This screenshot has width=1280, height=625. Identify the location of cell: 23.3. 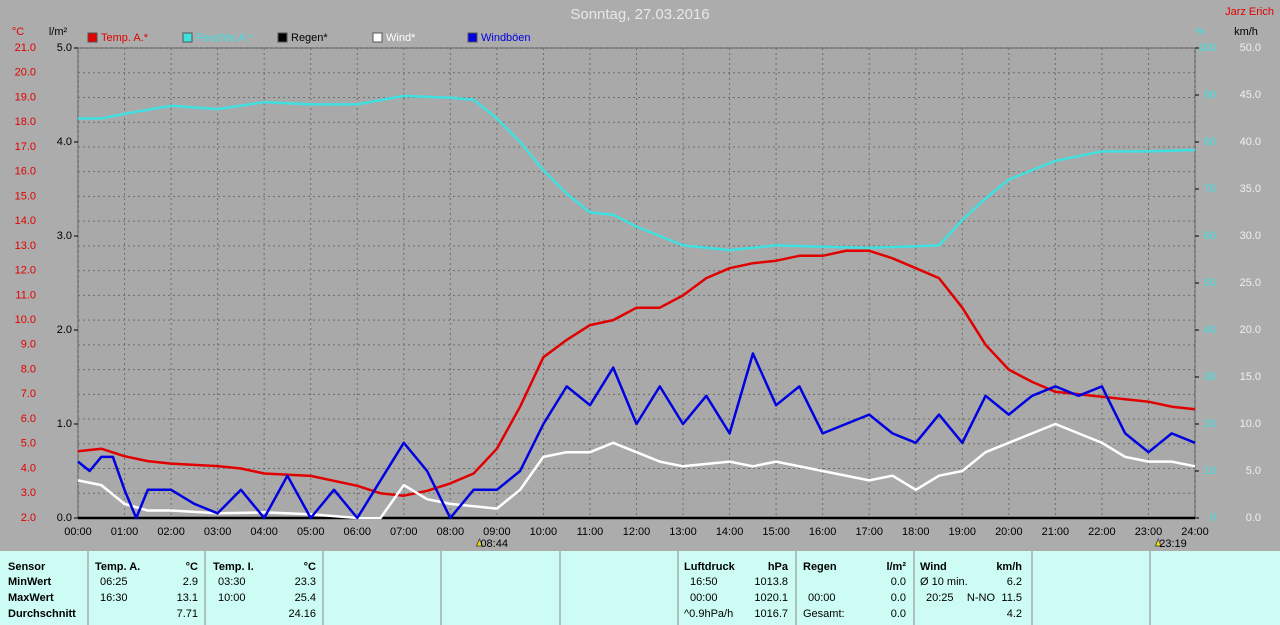
(305, 582).